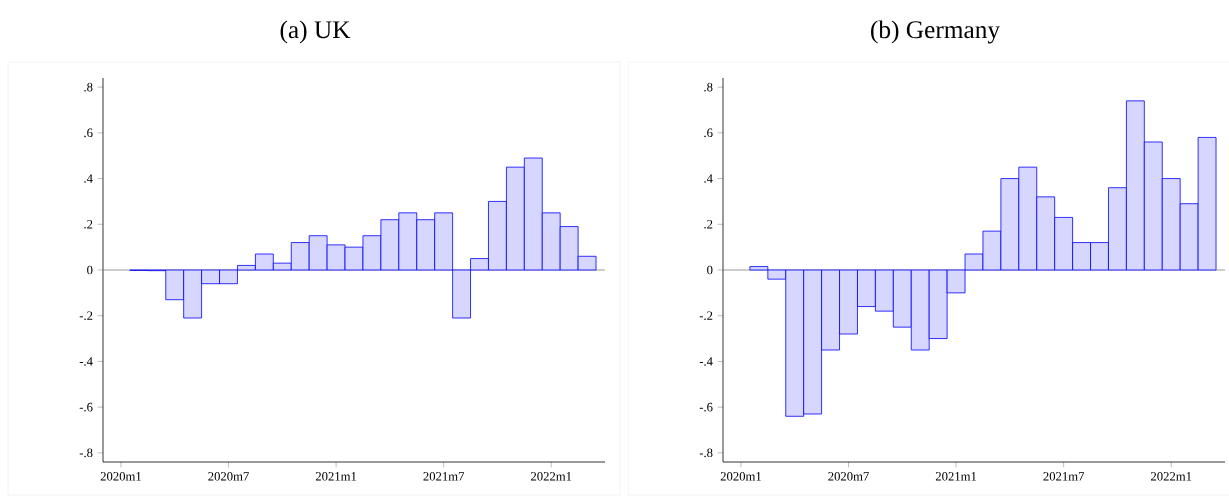  Describe the element at coordinates (315, 32) in the screenshot. I see `chart-title: (a) UK` at that location.